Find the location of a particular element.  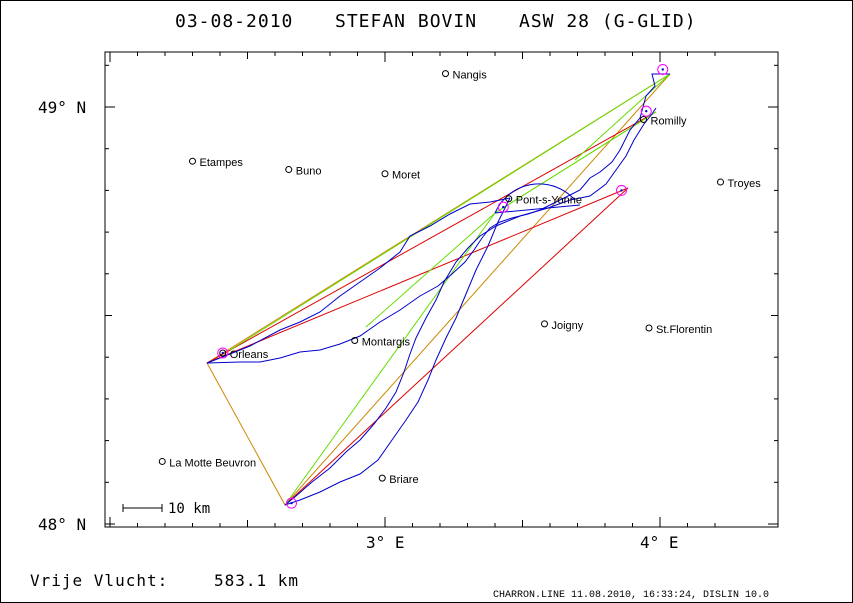

place-label: Troyes is located at coordinates (745, 184).